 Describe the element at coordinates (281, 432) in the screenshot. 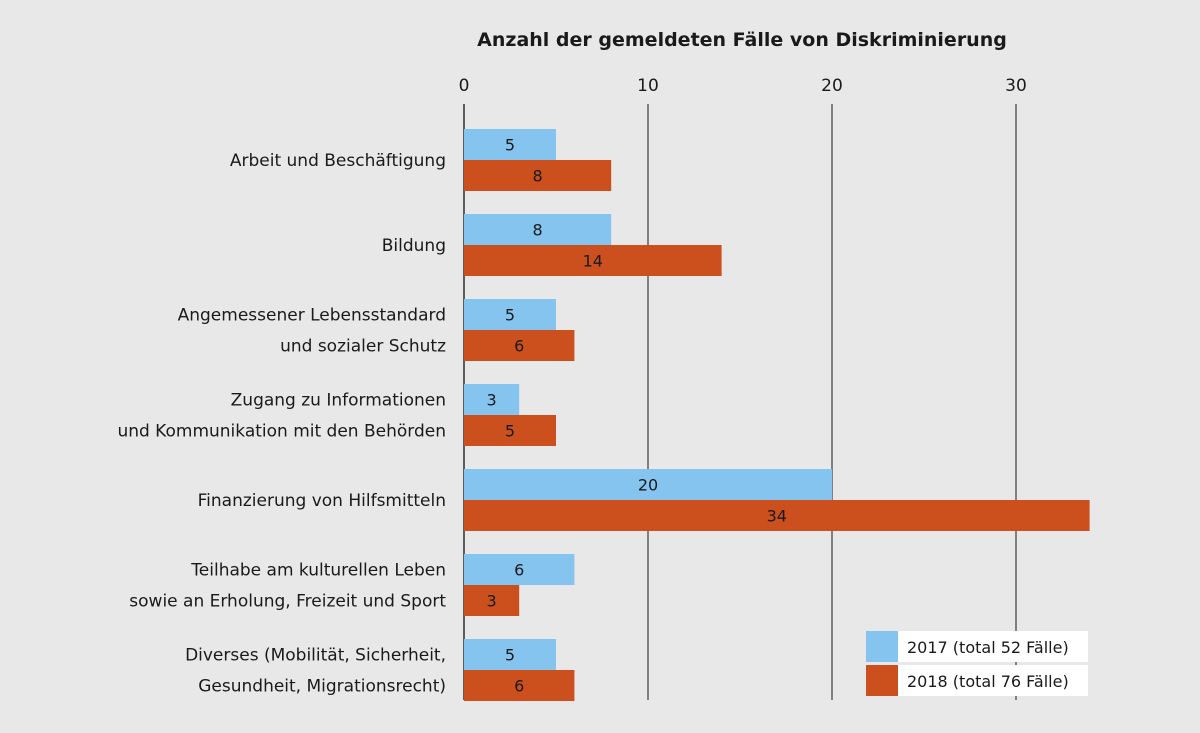

I see `category-label: und Kommunikation mit den Behörden` at that location.